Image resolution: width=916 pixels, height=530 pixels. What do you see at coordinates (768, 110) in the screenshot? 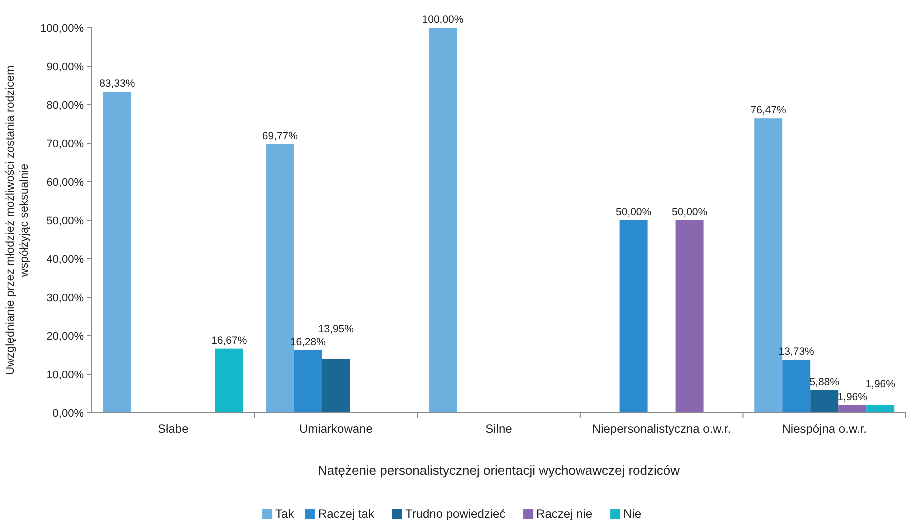
I see `data-label: 76,47%` at bounding box center [768, 110].